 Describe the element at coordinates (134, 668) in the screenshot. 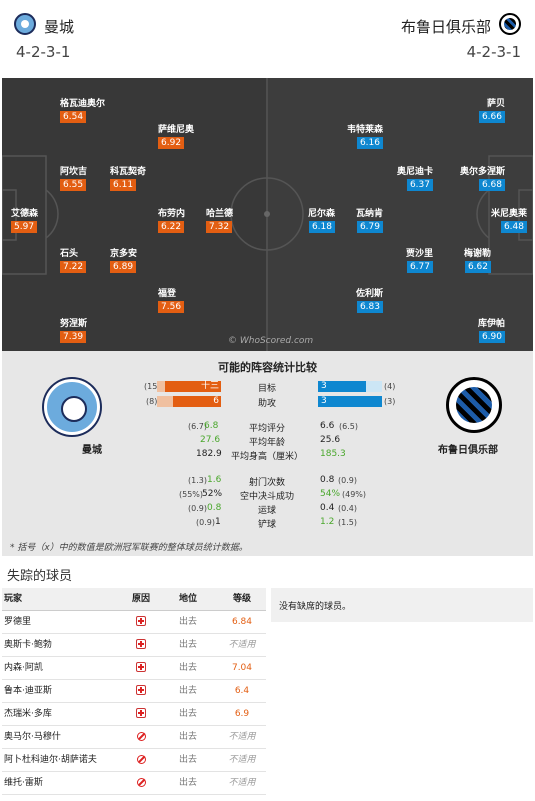

I see `table-row: 内森·阿凯 出去 7.04` at that location.